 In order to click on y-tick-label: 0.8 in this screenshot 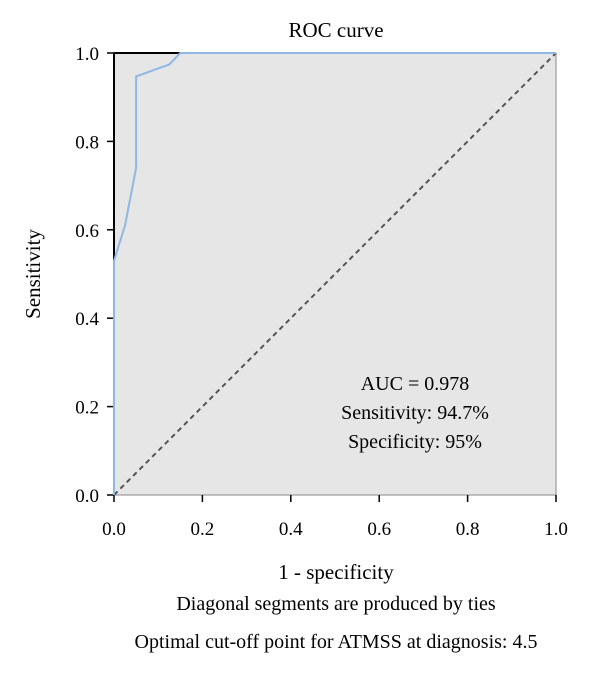, I will do `click(87, 142)`.